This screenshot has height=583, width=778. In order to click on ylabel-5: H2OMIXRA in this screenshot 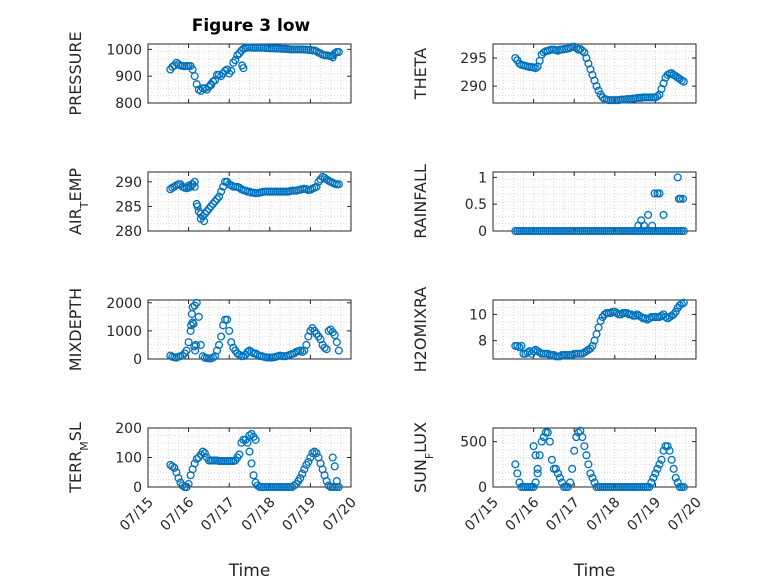, I will do `click(420, 330)`.